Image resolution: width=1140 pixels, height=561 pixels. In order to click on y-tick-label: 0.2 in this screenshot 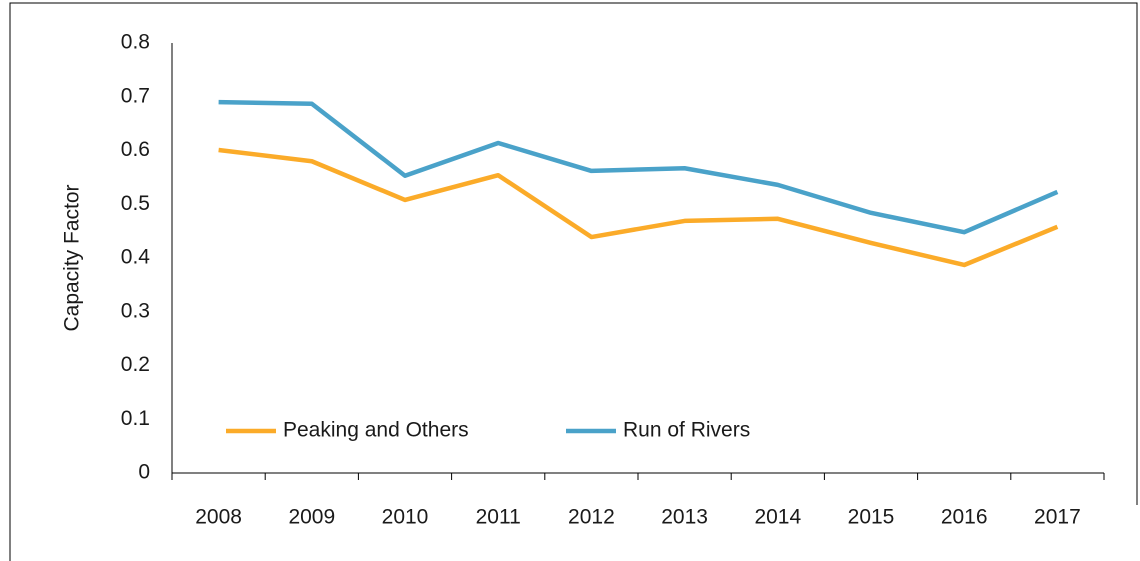, I will do `click(135, 364)`.